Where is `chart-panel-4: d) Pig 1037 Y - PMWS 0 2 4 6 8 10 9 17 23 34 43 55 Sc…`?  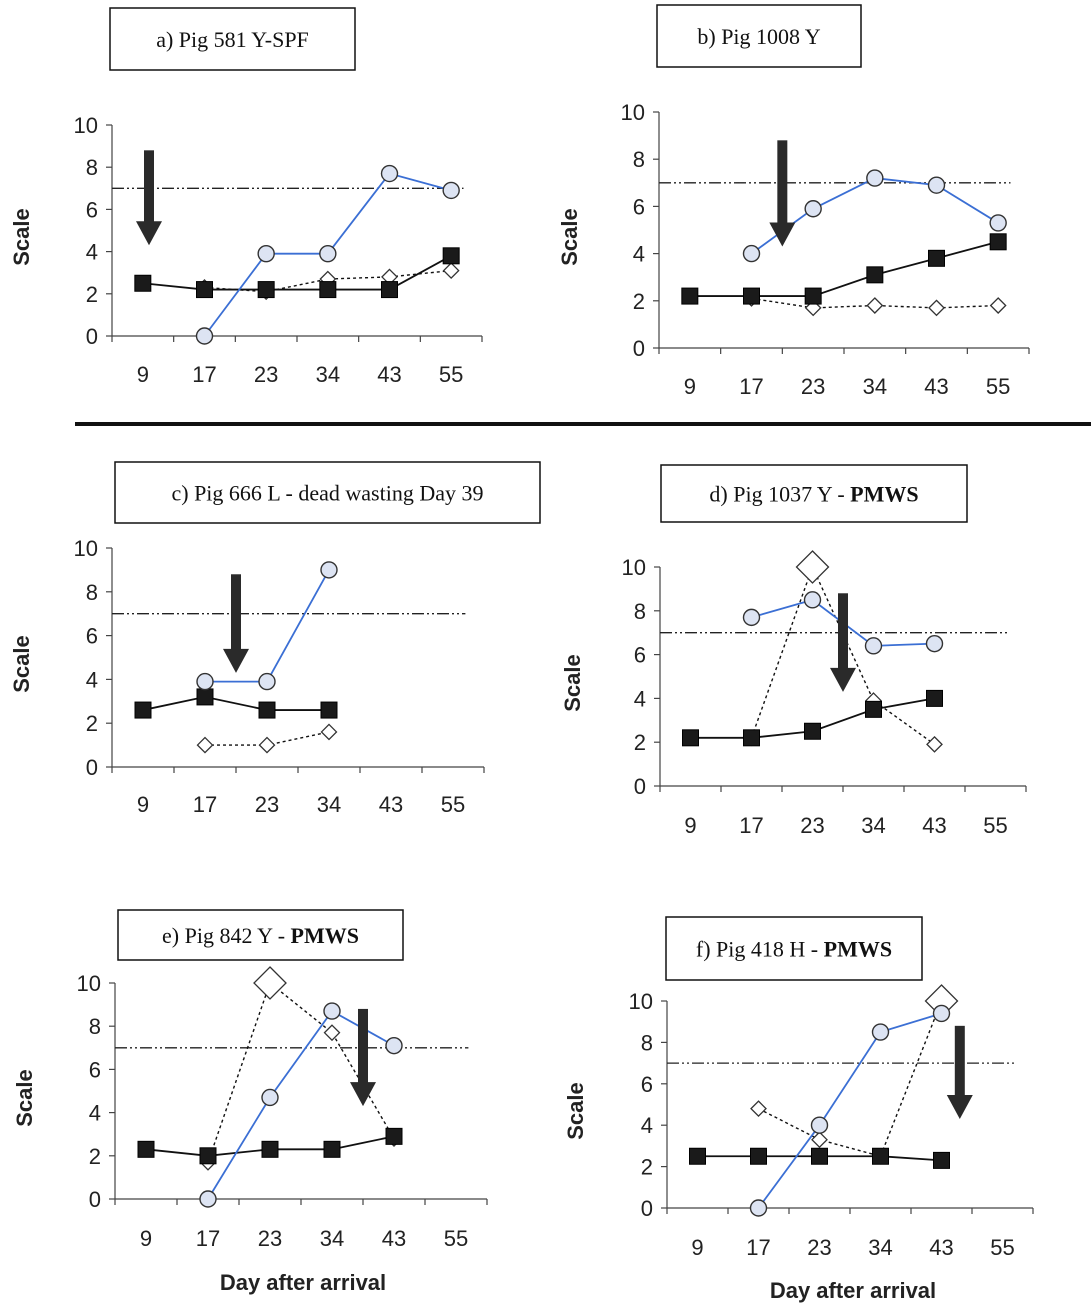
chart-panel-4: d) Pig 1037 Y - PMWS 0 2 4 6 8 10 9 17 23 34 43 55 Sc… is located at coordinates (793, 651).